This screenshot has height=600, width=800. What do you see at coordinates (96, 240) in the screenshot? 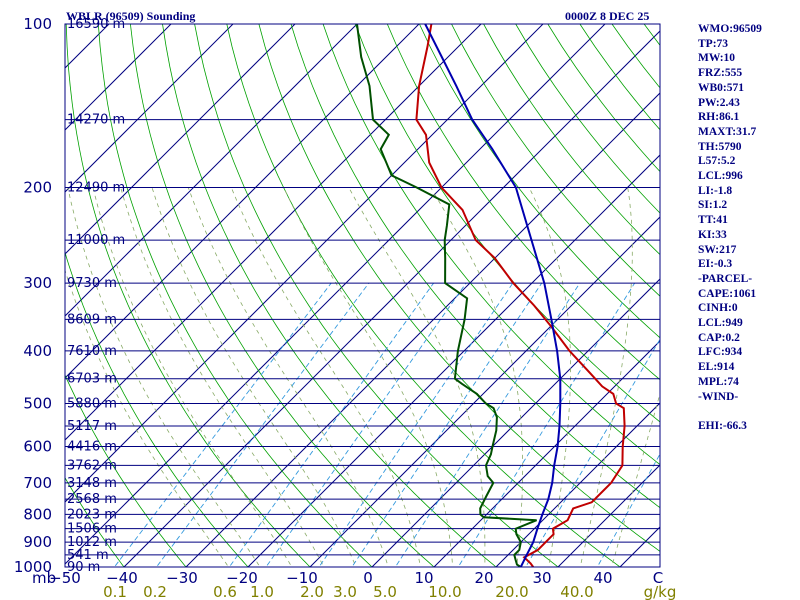
I see `height-label: 11000 m` at bounding box center [96, 240].